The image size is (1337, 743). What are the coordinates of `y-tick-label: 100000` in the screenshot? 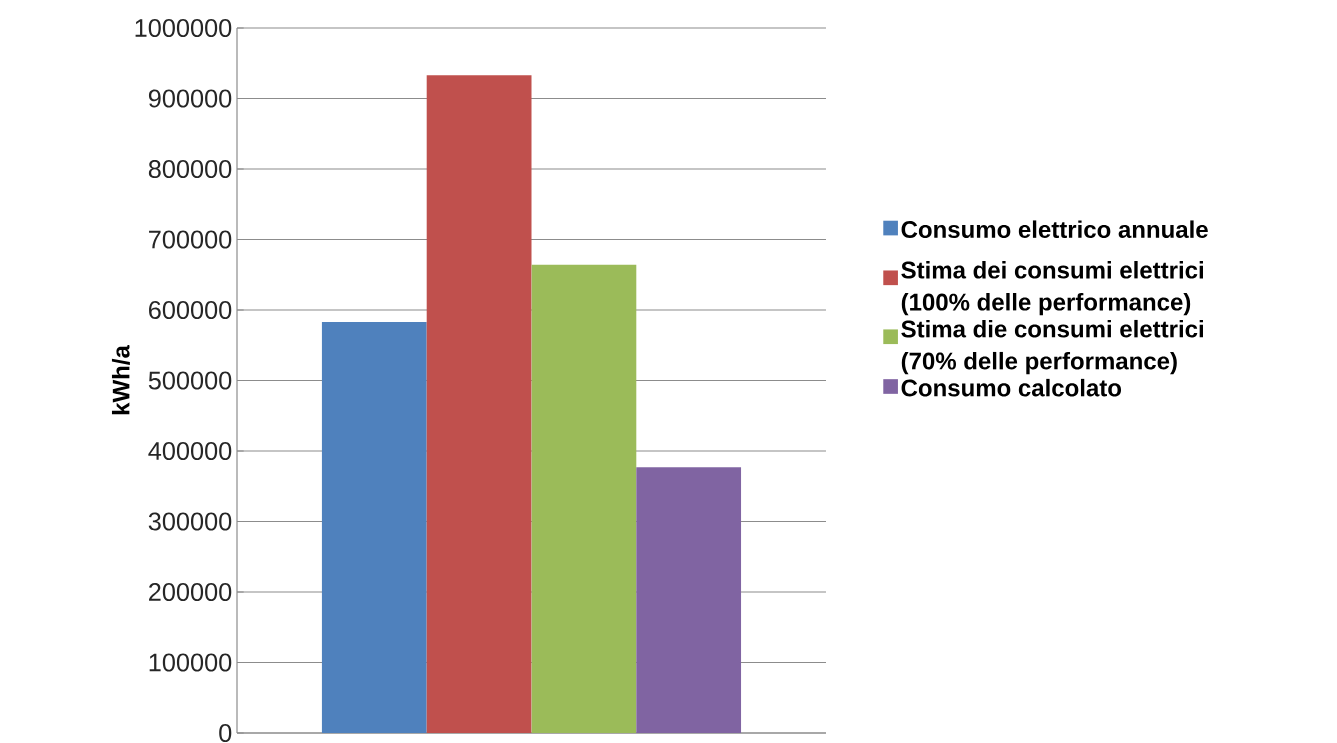 It's located at (190, 662).